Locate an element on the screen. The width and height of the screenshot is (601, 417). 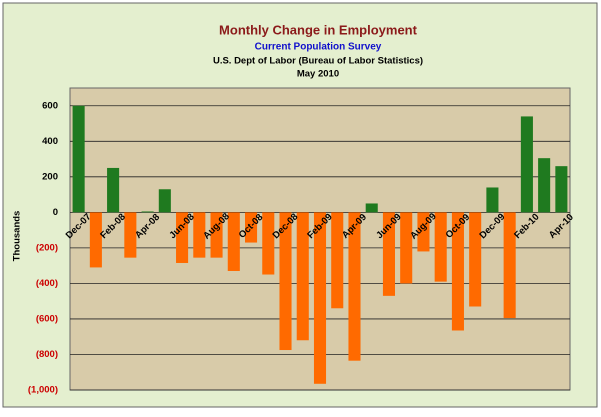
chart-title: Monthly Change in Employment is located at coordinates (318, 29).